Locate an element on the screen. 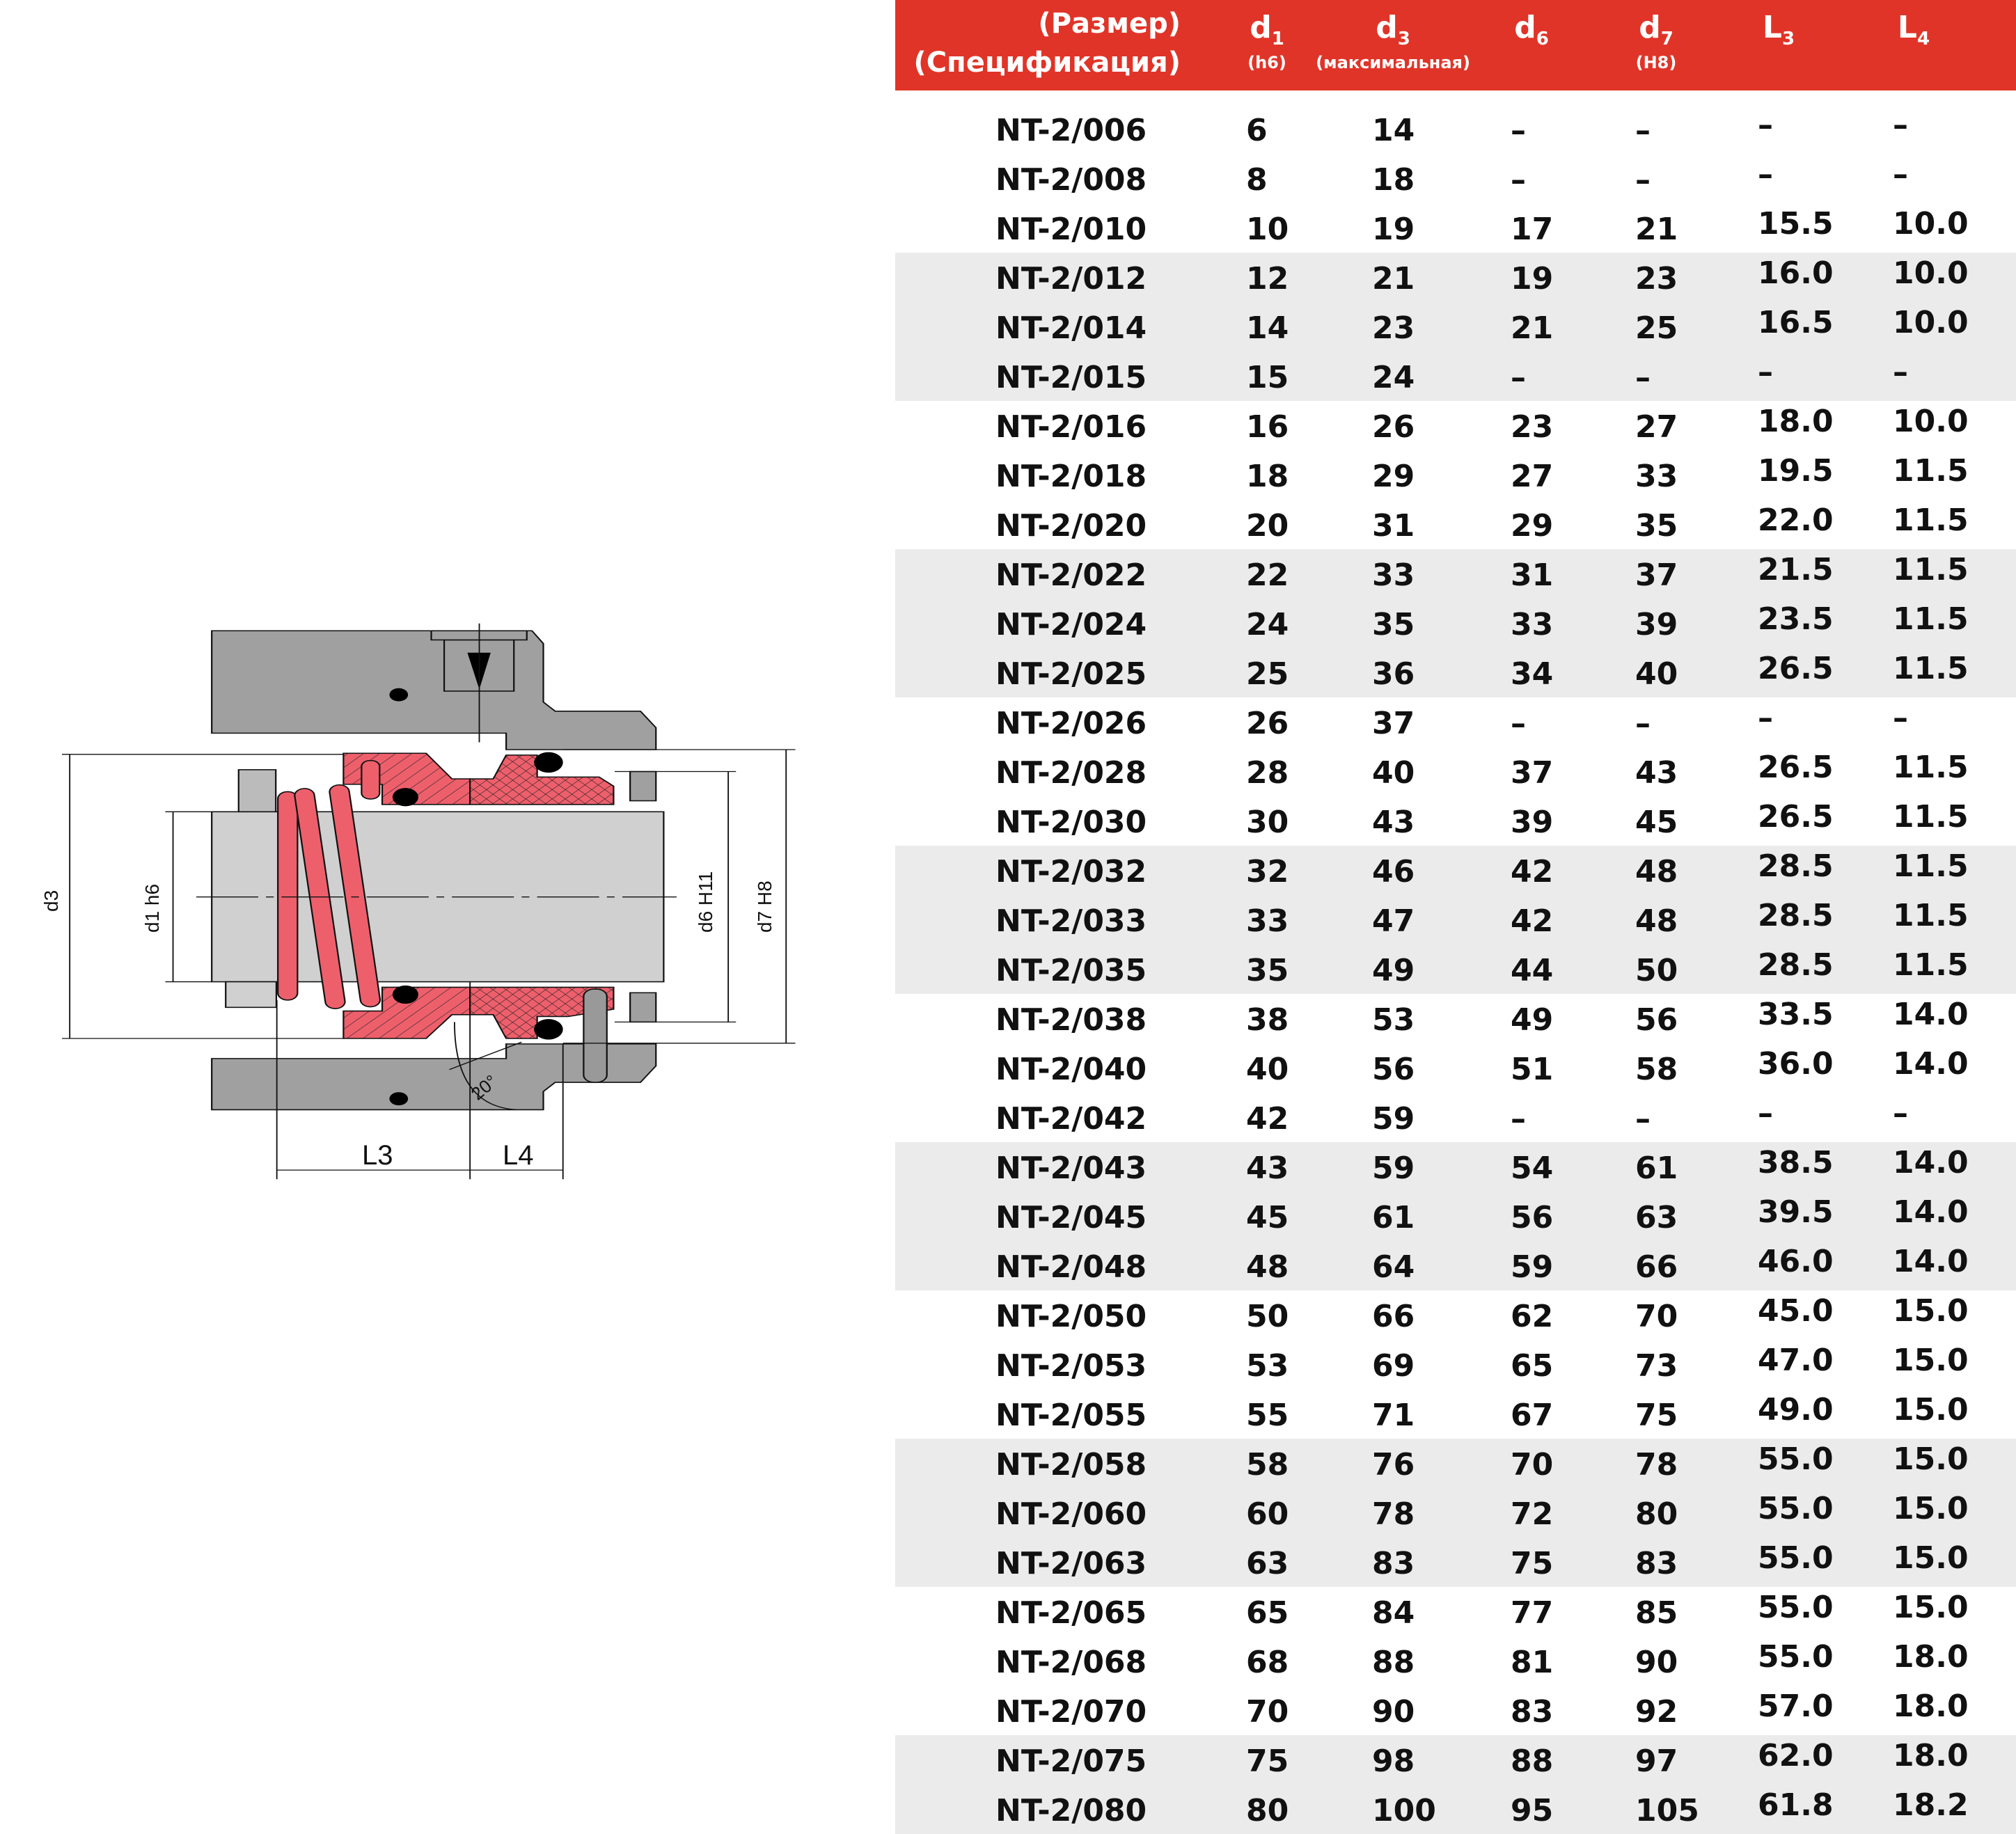 The image size is (2016, 1834). cell-value: 26 is located at coordinates (1393, 427).